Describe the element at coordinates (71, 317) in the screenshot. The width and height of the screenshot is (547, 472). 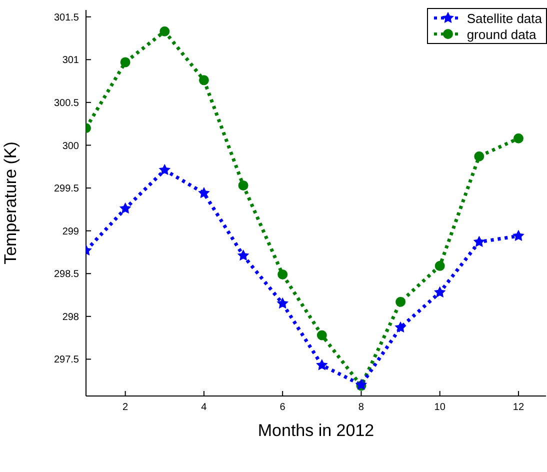
I see `y-tick-label: 298` at that location.